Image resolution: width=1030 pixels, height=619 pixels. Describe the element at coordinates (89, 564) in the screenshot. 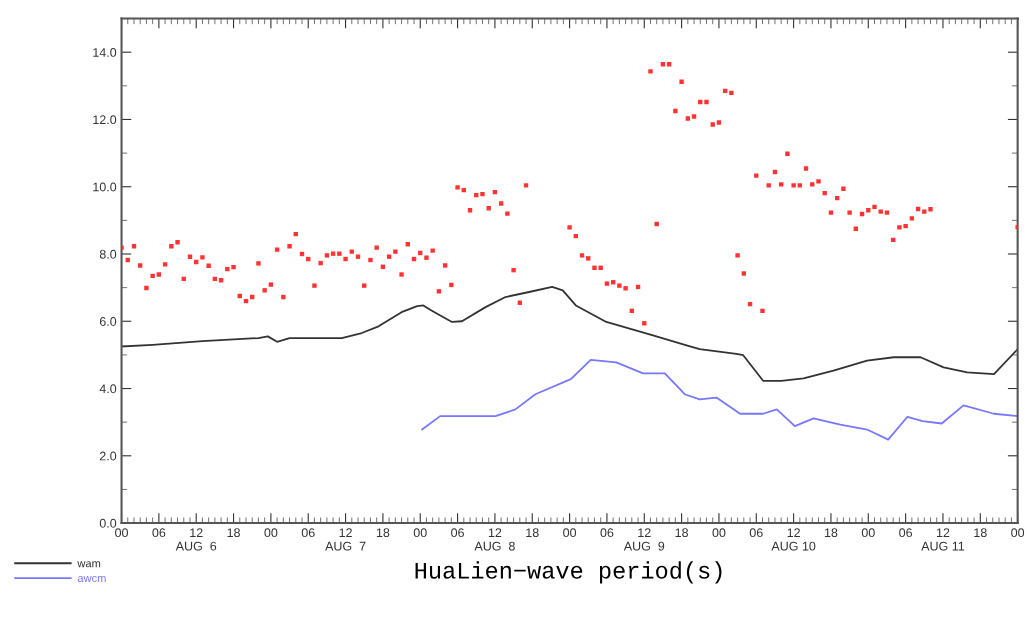

I see `text: wam` at that location.